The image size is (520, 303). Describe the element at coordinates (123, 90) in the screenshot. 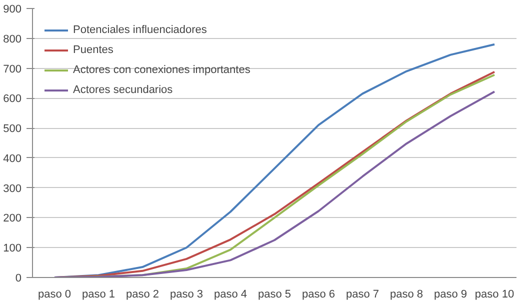

I see `legend-label: Actores secundarios` at that location.